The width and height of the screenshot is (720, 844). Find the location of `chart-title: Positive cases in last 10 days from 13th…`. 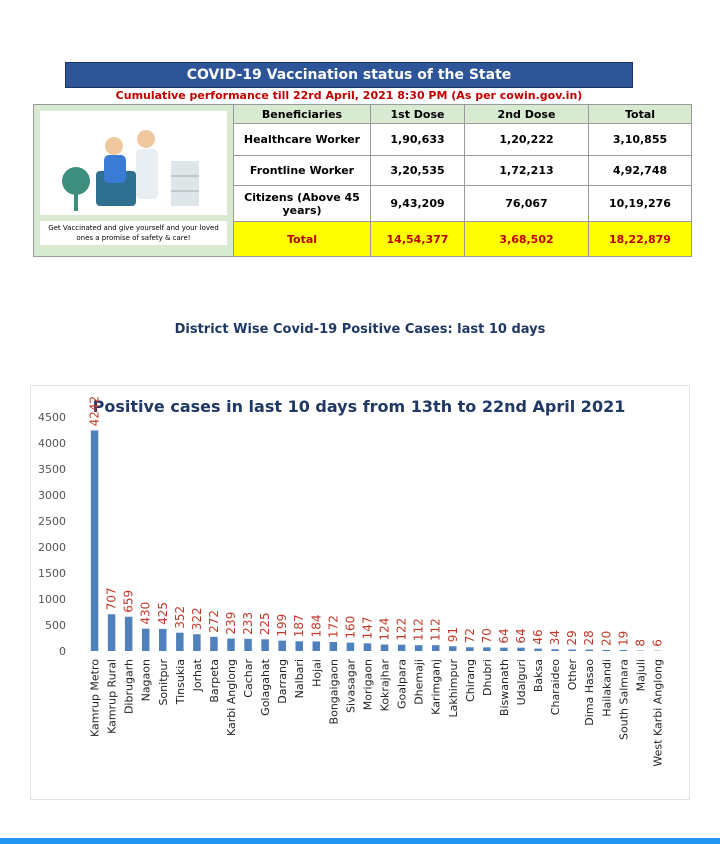

chart-title: Positive cases in last 10 days from 13th… is located at coordinates (359, 406).